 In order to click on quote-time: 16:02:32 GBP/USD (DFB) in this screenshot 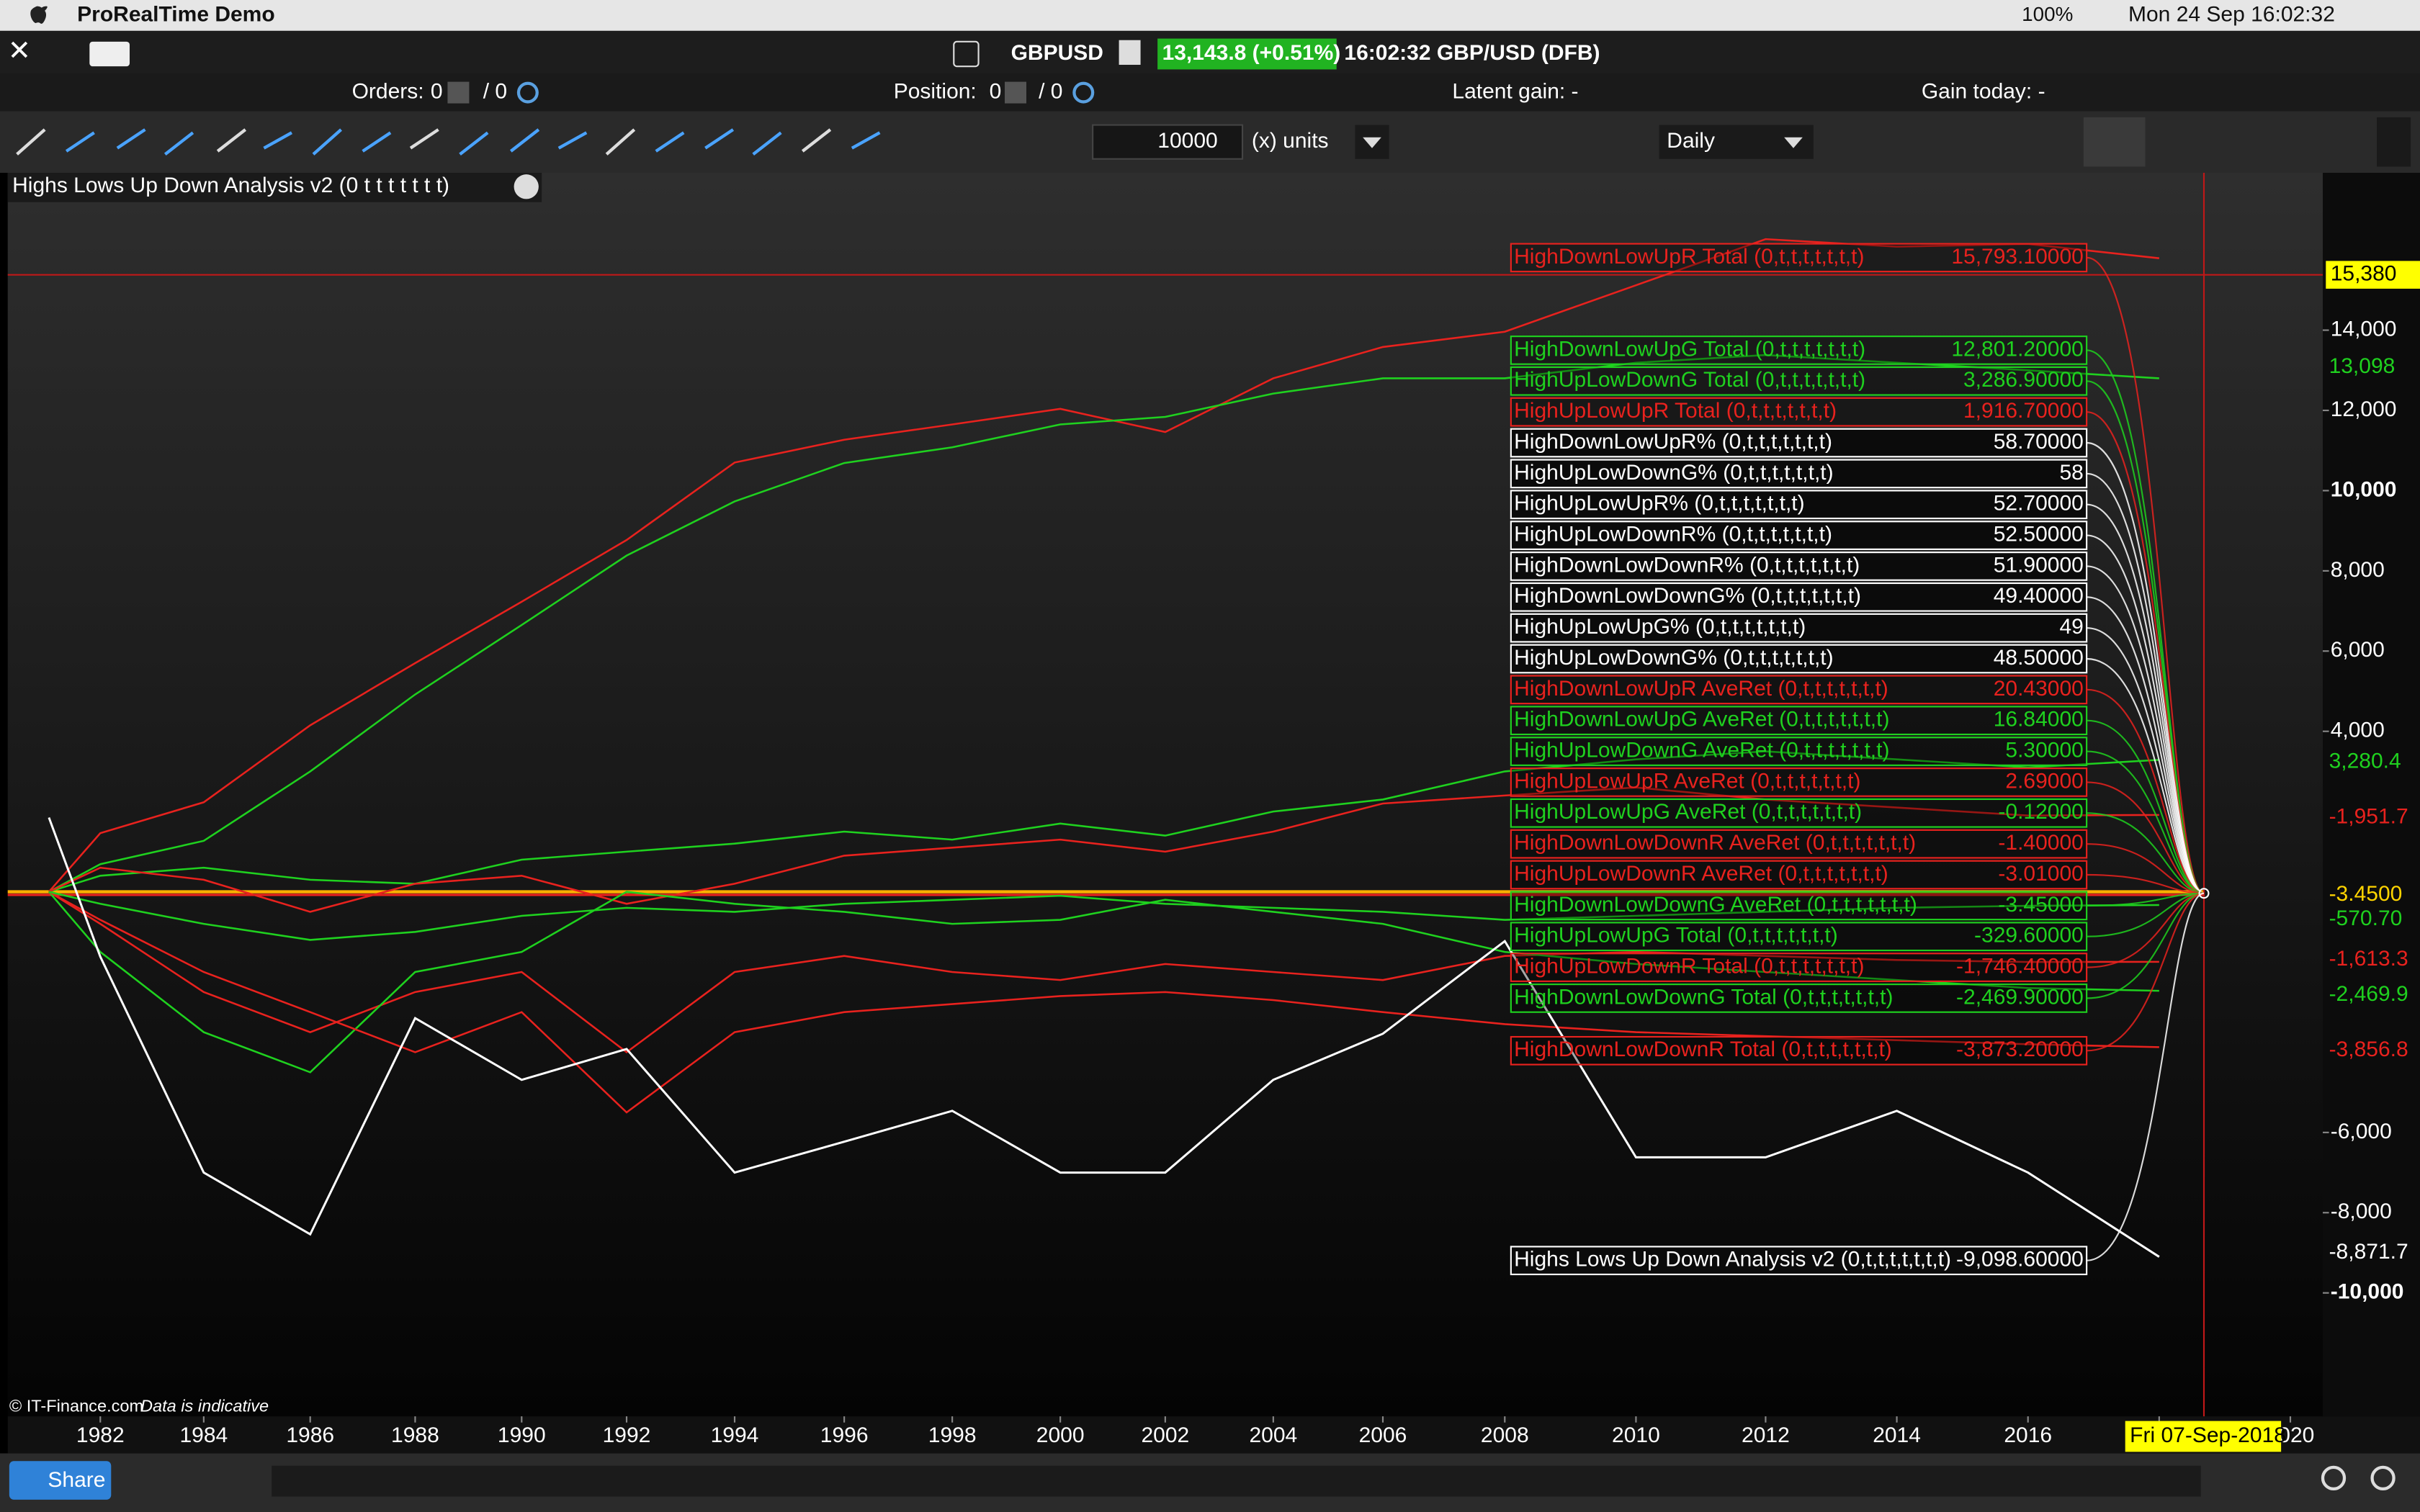, I will do `click(1472, 53)`.